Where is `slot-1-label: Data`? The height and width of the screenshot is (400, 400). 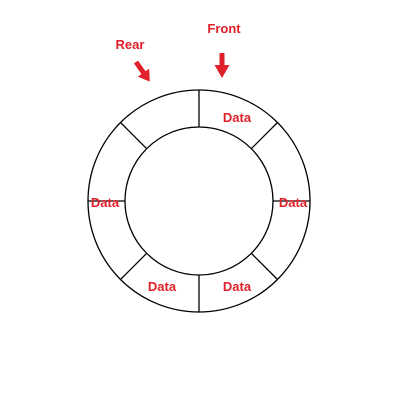
slot-1-label: Data is located at coordinates (237, 117).